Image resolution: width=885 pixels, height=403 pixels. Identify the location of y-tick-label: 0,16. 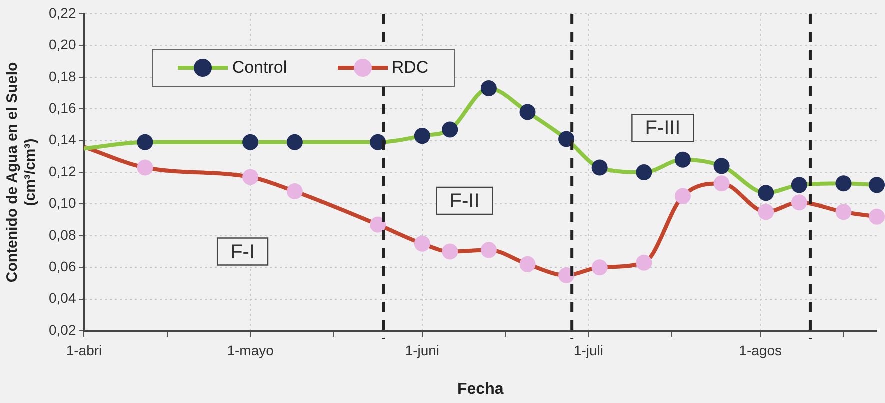
(62, 108).